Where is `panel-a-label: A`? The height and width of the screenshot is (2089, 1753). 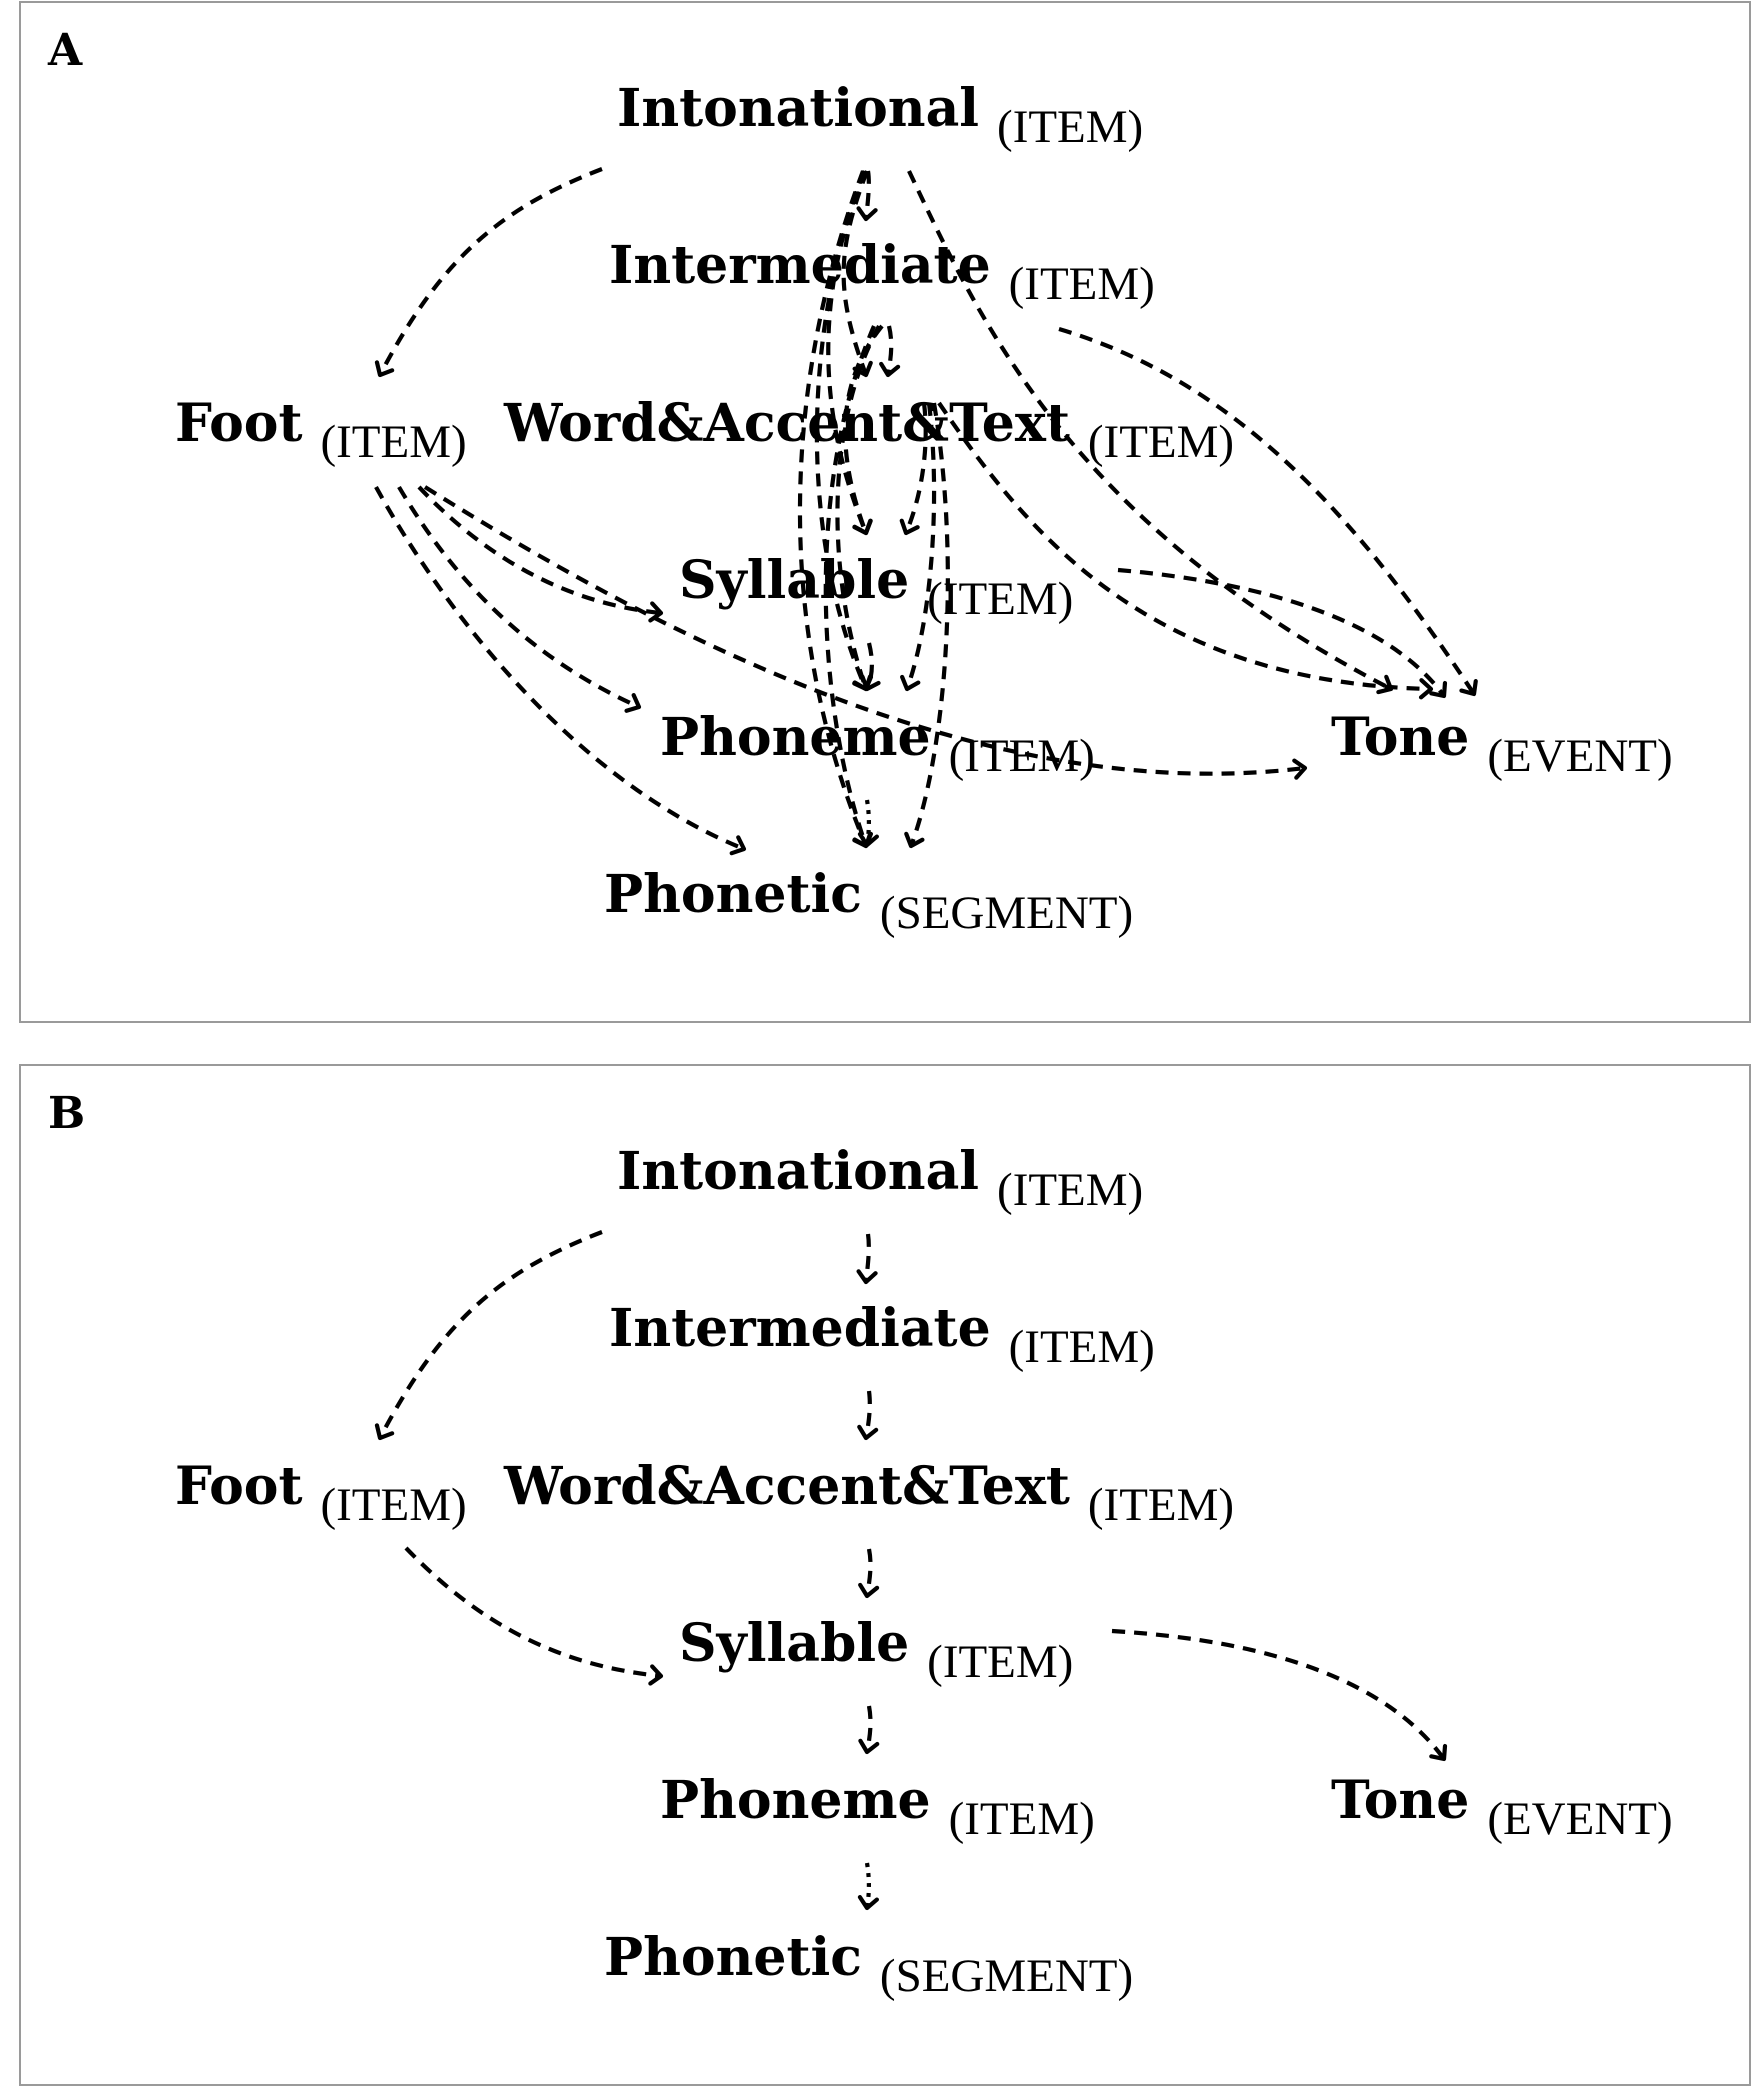
panel-a-label: A is located at coordinates (65, 50).